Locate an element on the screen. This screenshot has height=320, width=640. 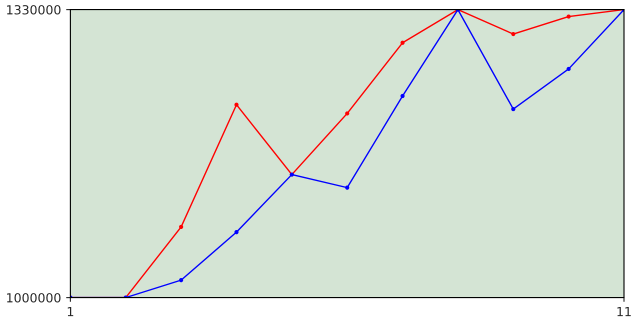
y-tick-label: 1330000 is located at coordinates (34, 10).